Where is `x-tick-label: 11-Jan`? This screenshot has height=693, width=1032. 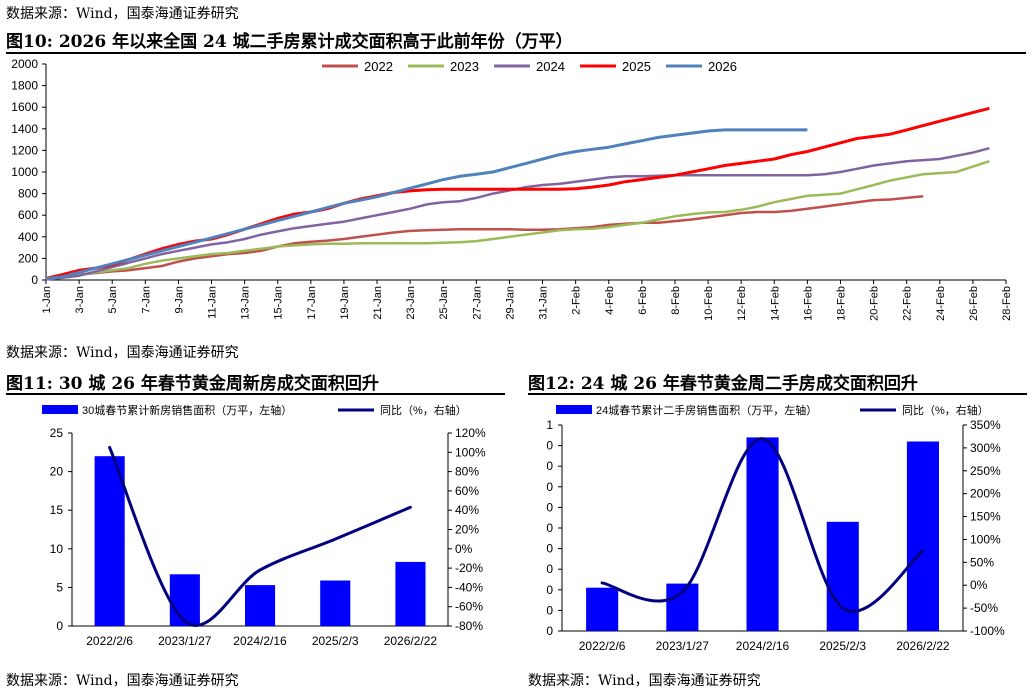 x-tick-label: 11-Jan is located at coordinates (213, 302).